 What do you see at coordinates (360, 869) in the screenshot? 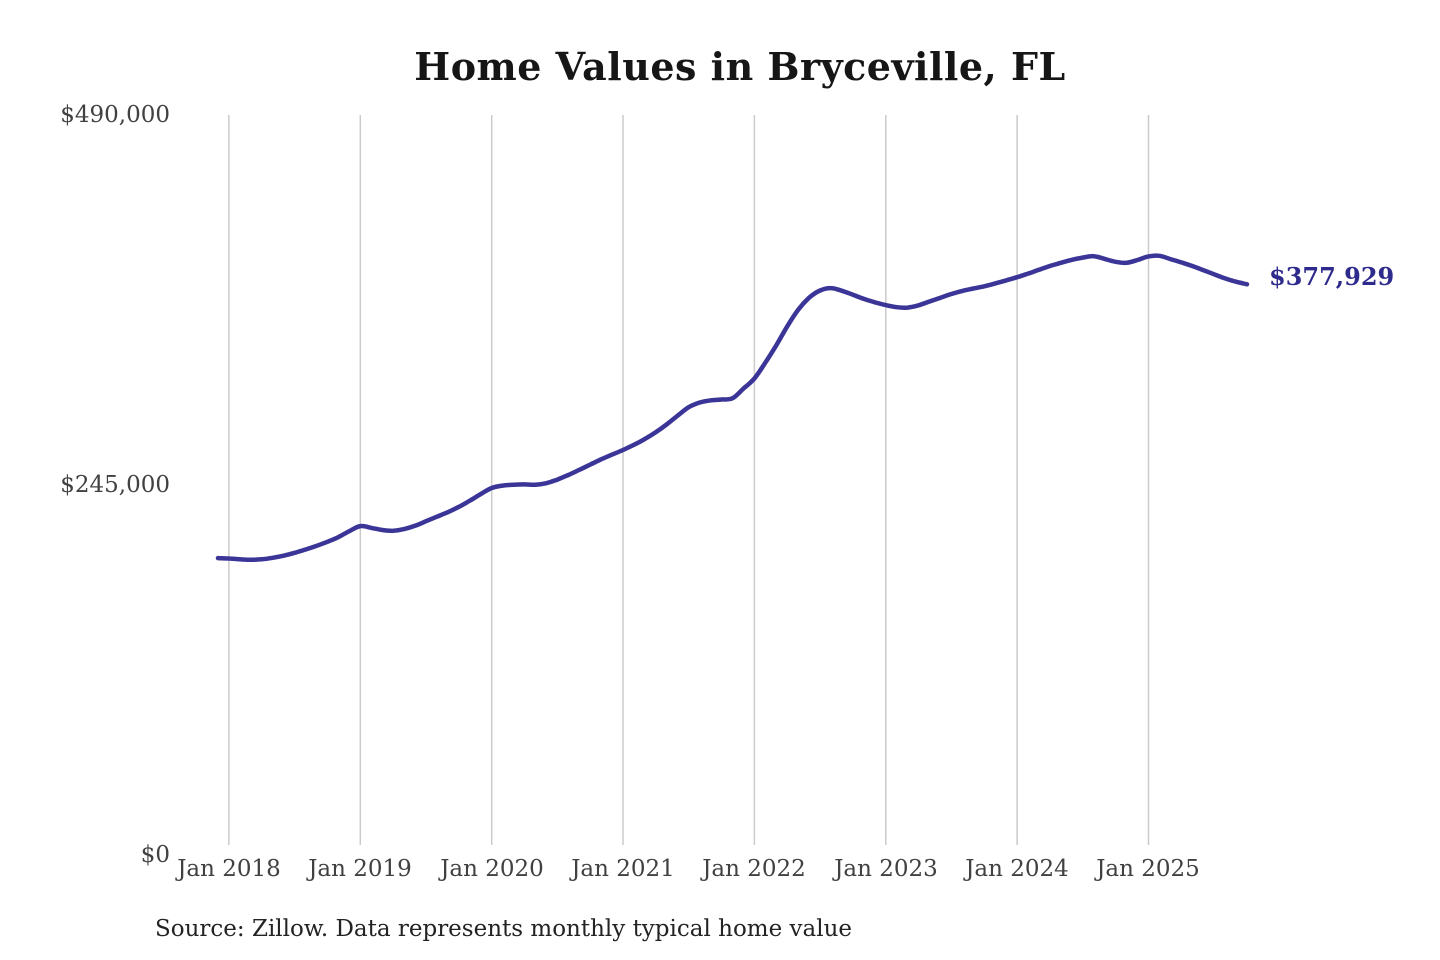
I see `x-axis-tick-label-2019-01: Jan 2019` at bounding box center [360, 869].